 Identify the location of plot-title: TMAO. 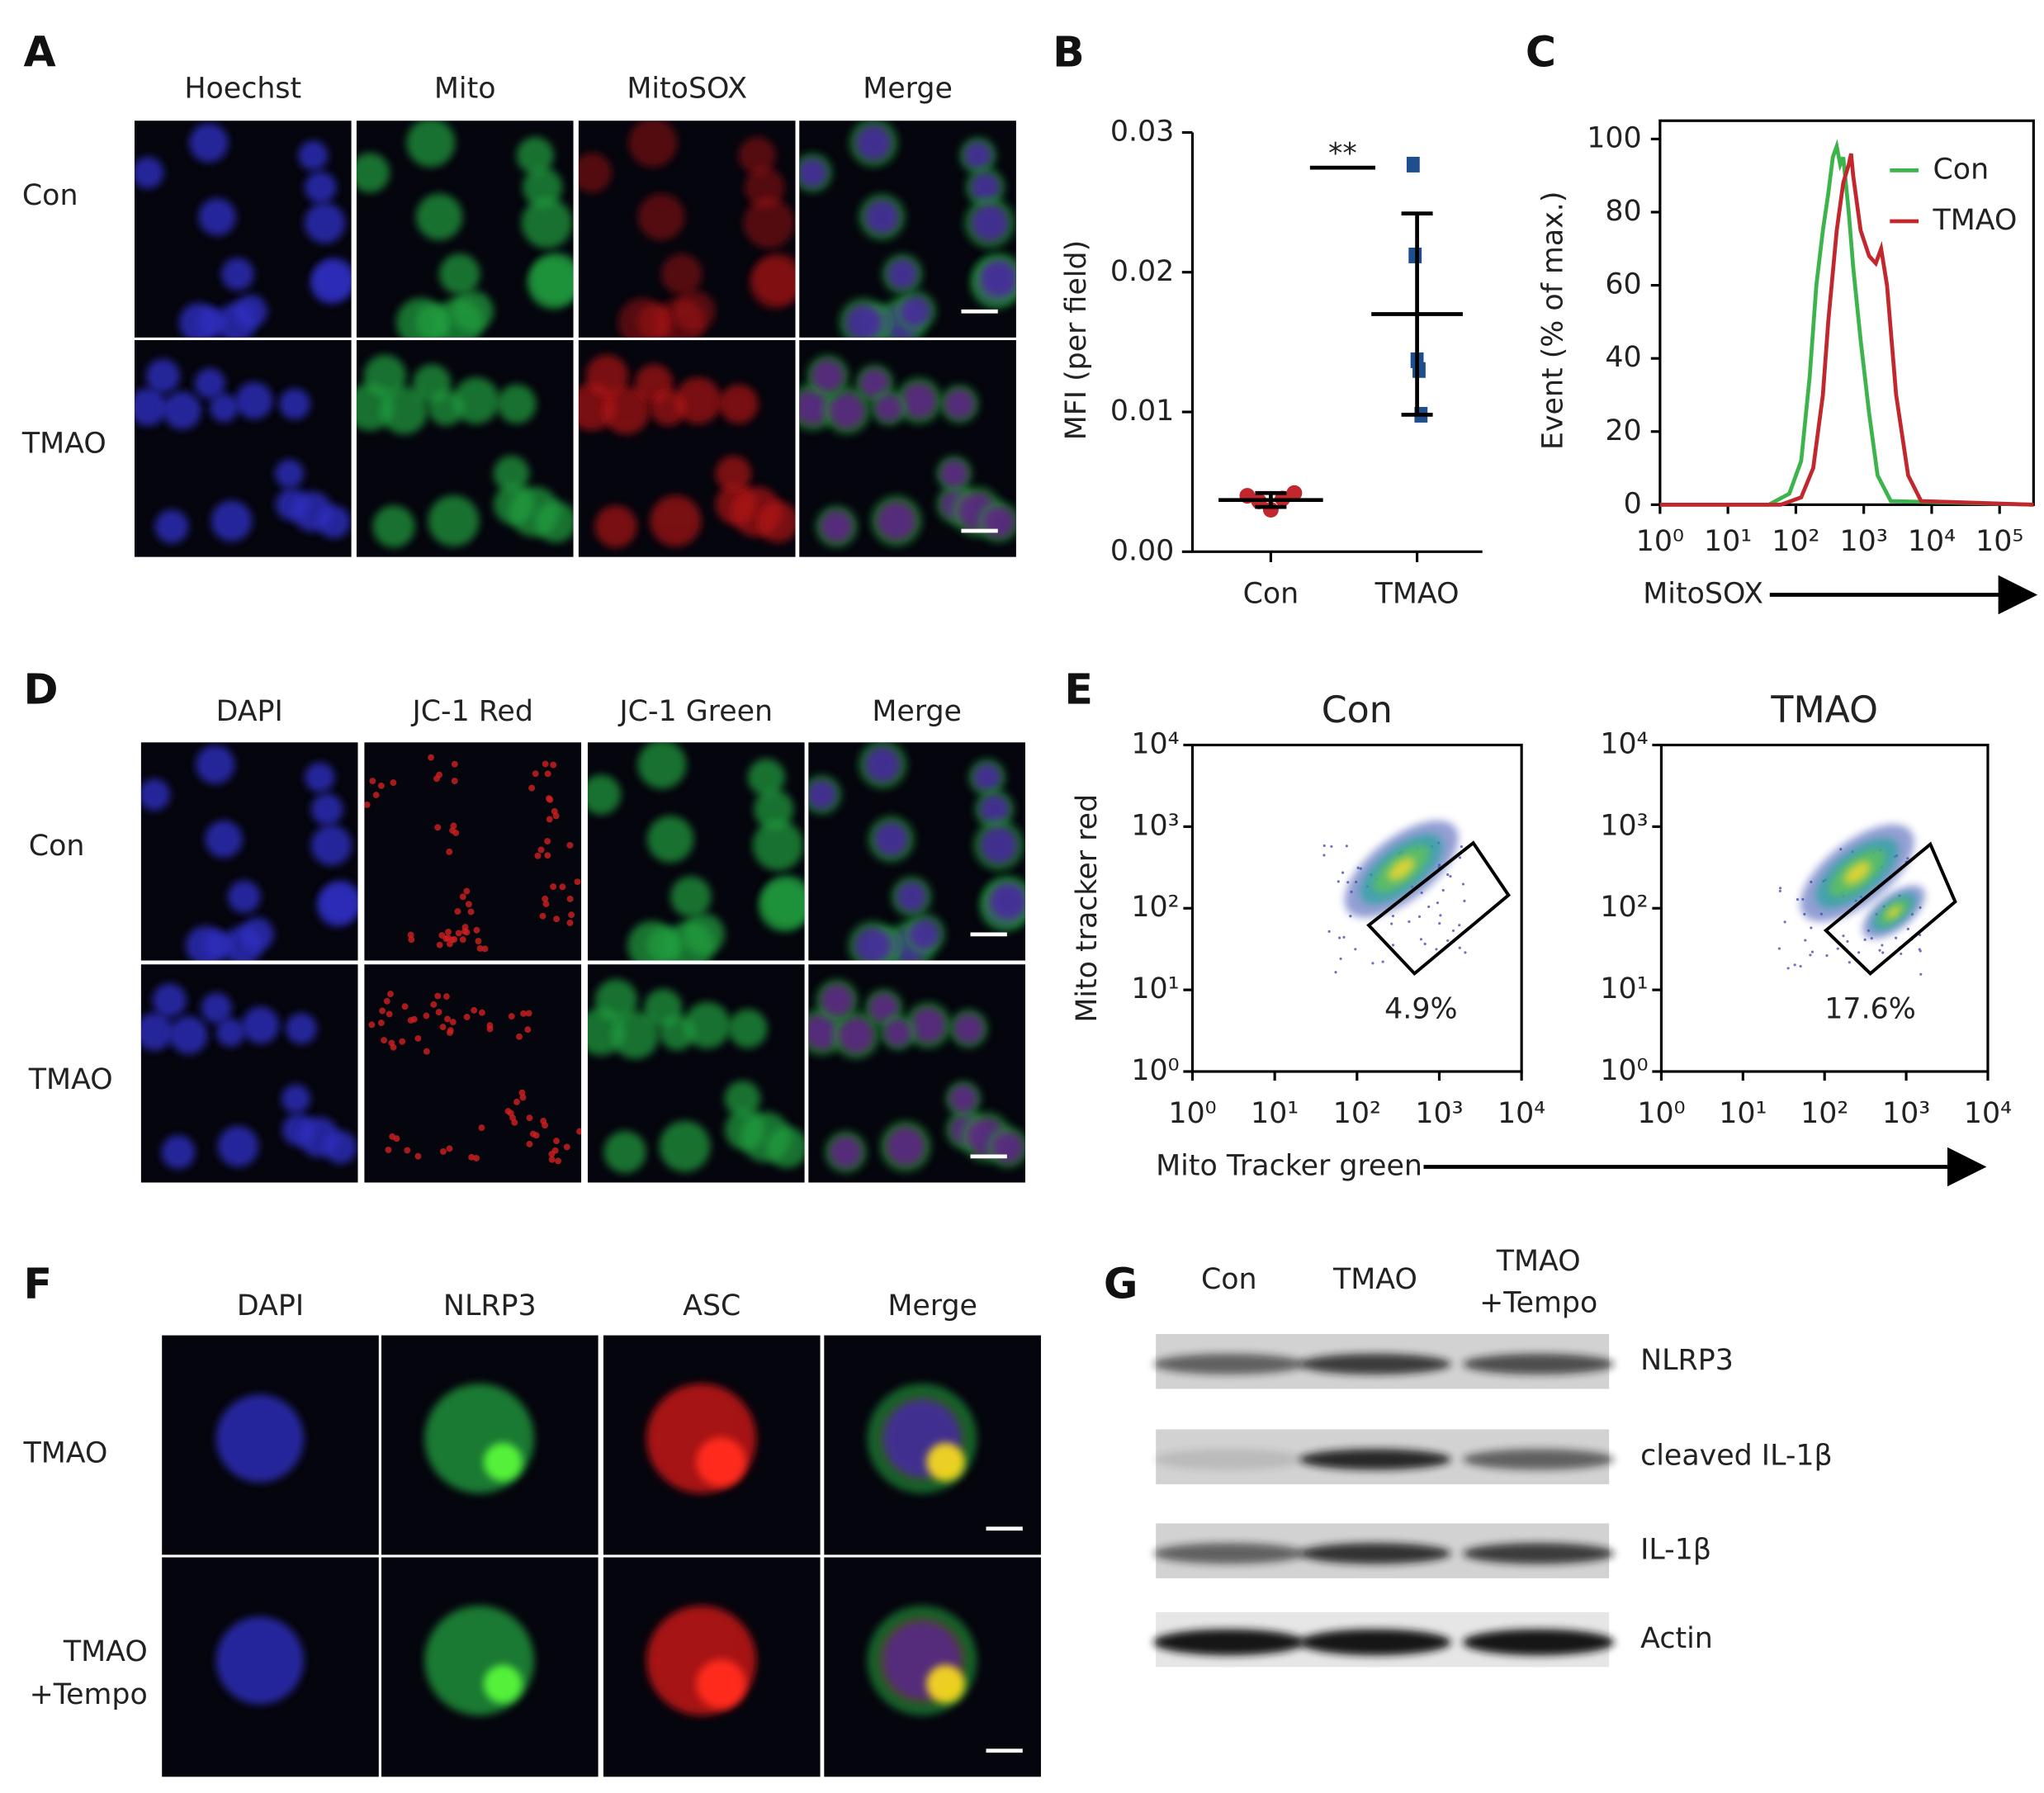
(1824, 710).